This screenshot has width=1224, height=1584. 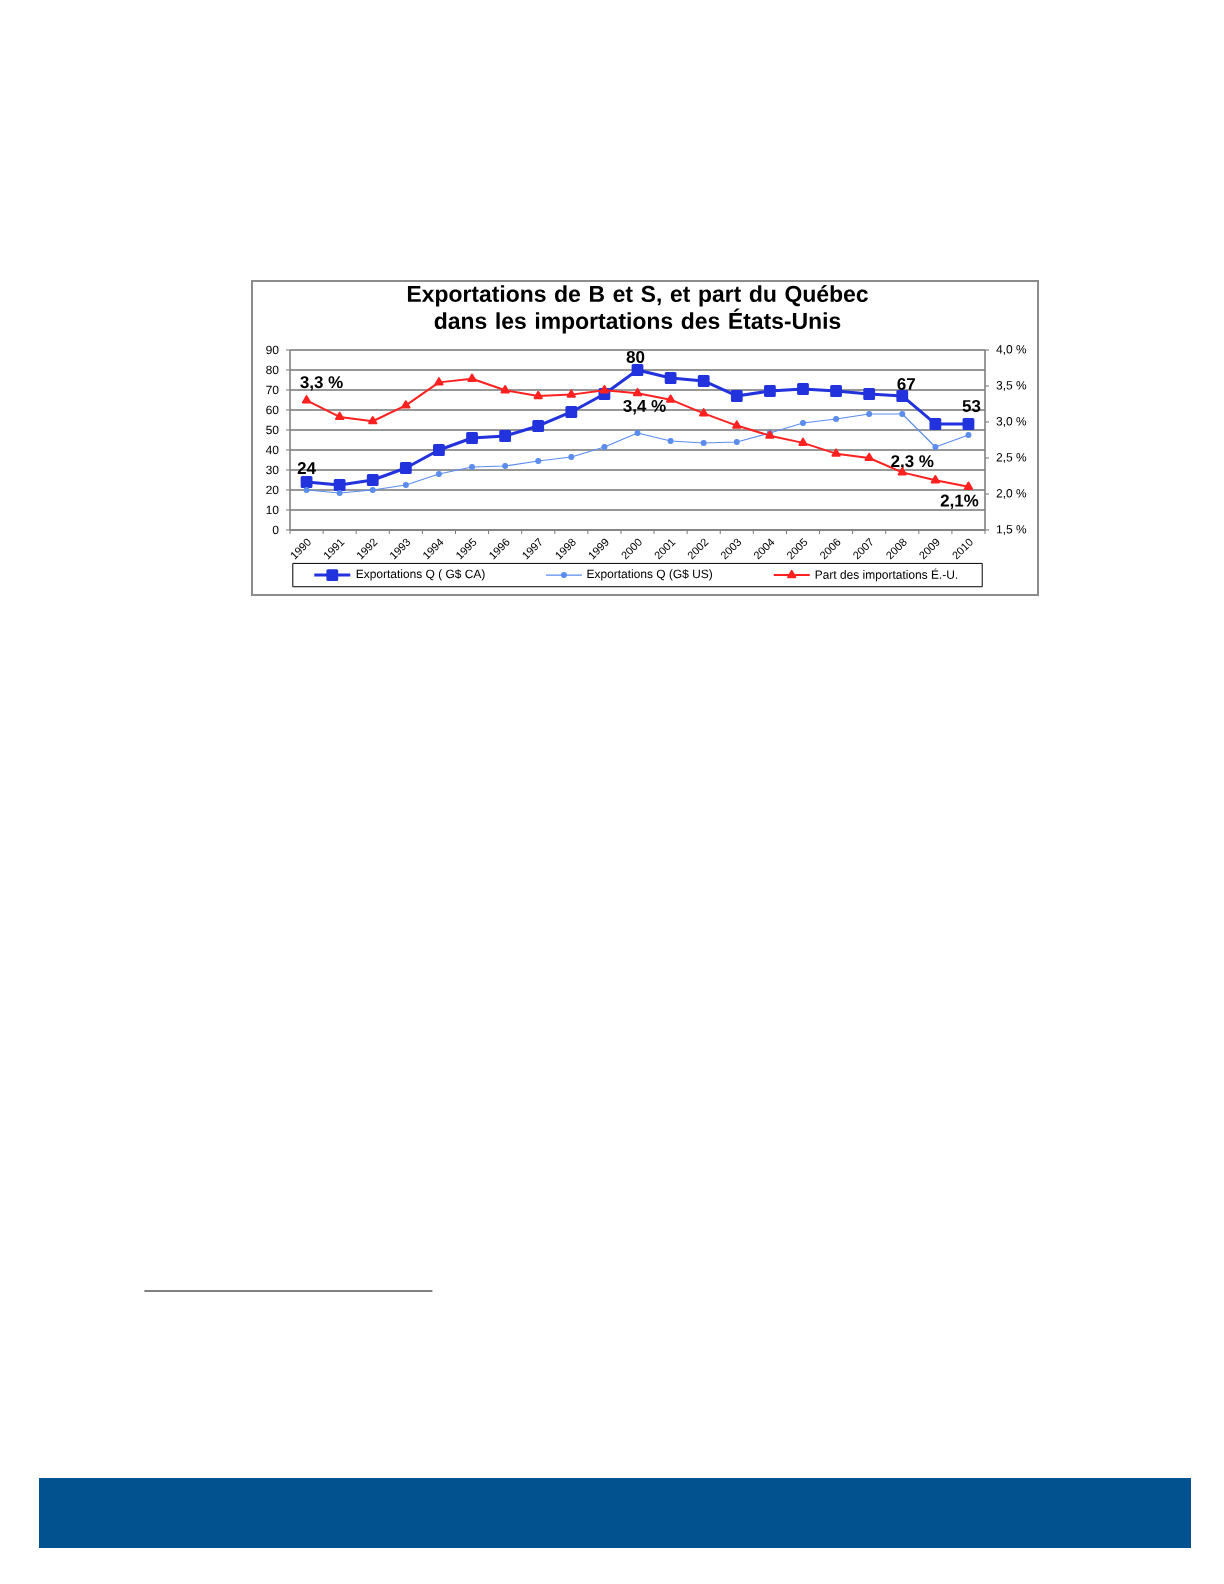 What do you see at coordinates (1011, 422) in the screenshot?
I see `y2-tick-label: 3,0 %` at bounding box center [1011, 422].